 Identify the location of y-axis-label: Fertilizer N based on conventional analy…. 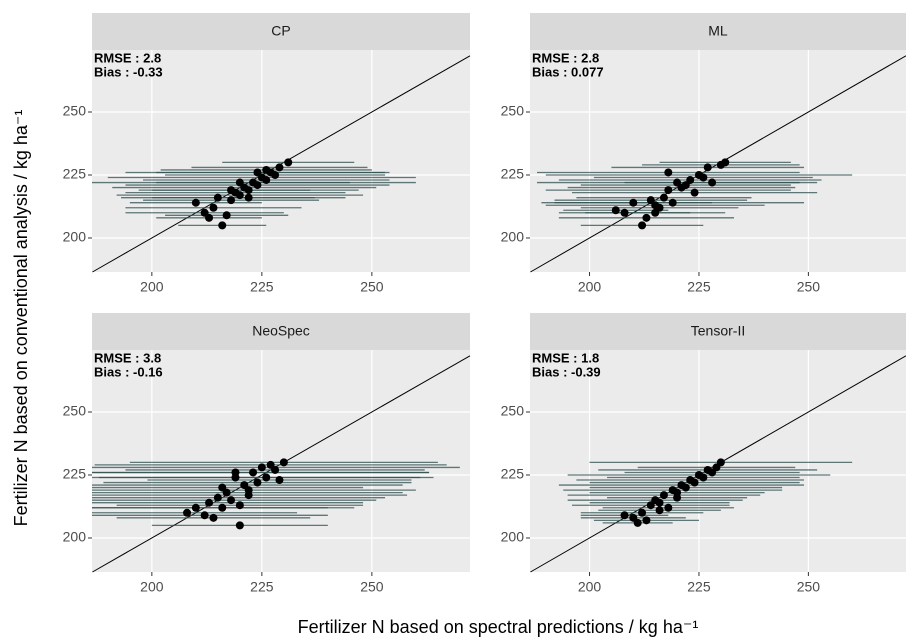
(21, 318).